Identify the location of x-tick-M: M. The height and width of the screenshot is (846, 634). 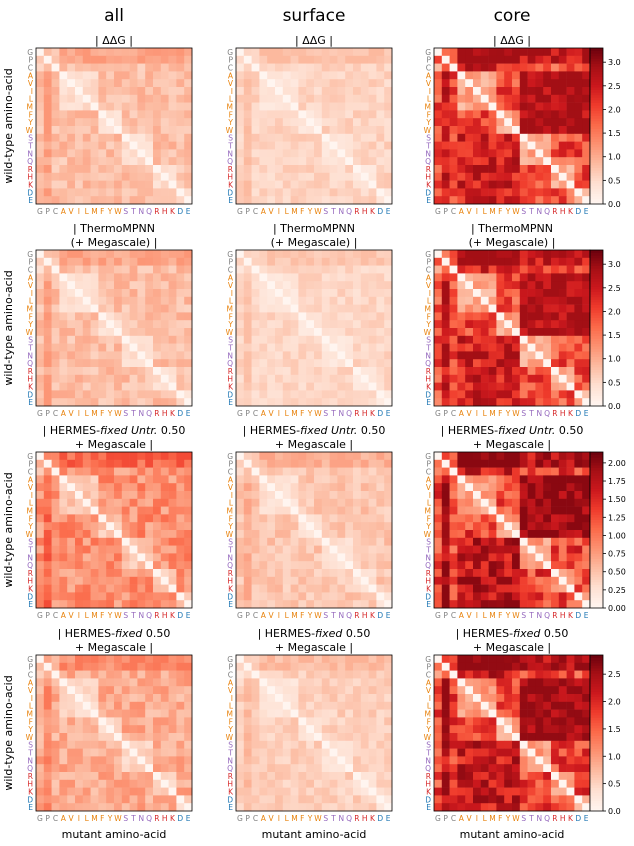
(492, 211).